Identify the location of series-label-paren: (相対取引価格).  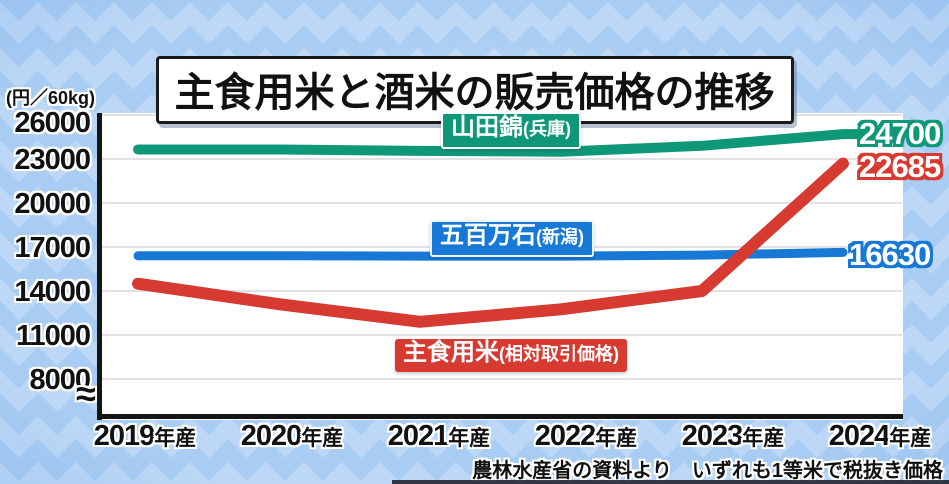
(559, 354).